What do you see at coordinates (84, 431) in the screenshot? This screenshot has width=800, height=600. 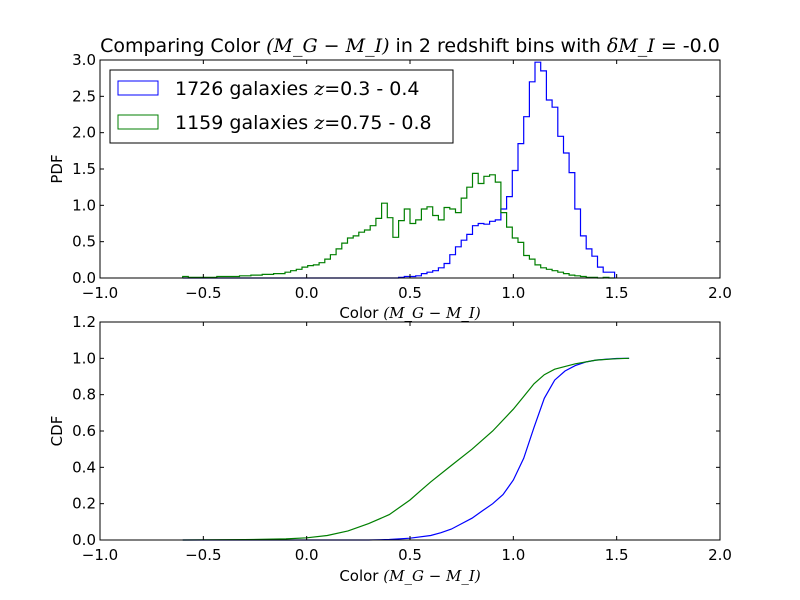 I see `cdf-y-tick-label: 0.6` at bounding box center [84, 431].